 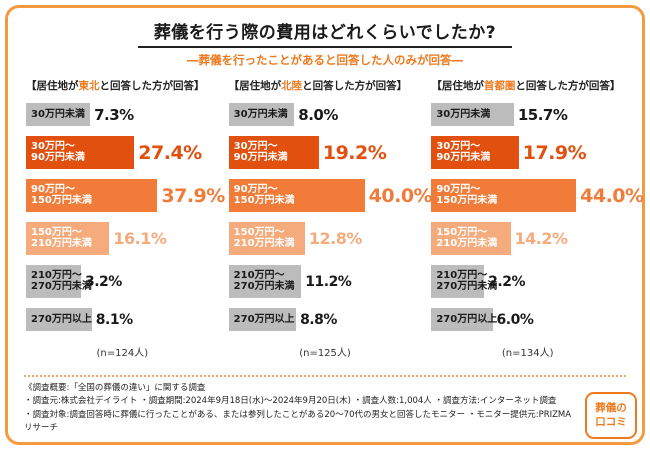 What do you see at coordinates (122, 281) in the screenshot?
I see `bar-row: 210万円〜 270万円未満 3.2%` at bounding box center [122, 281].